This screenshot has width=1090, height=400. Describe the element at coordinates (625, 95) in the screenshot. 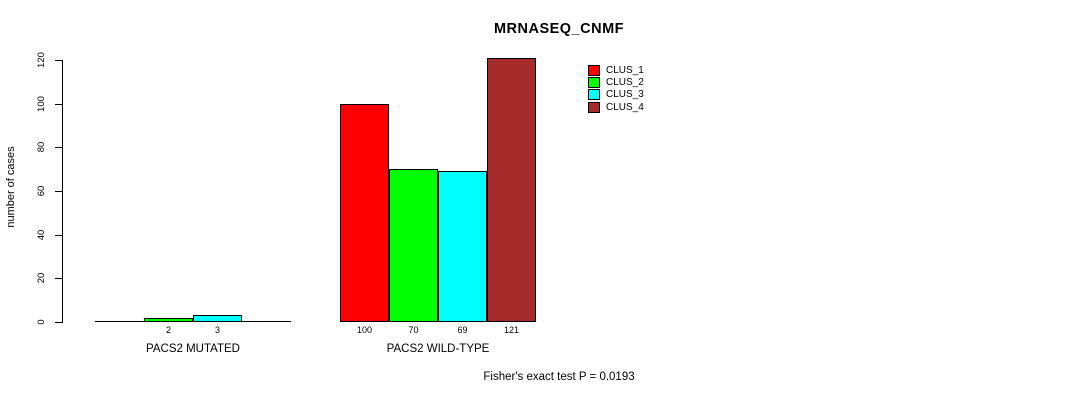

I see `legend-label: CLUS_3` at that location.